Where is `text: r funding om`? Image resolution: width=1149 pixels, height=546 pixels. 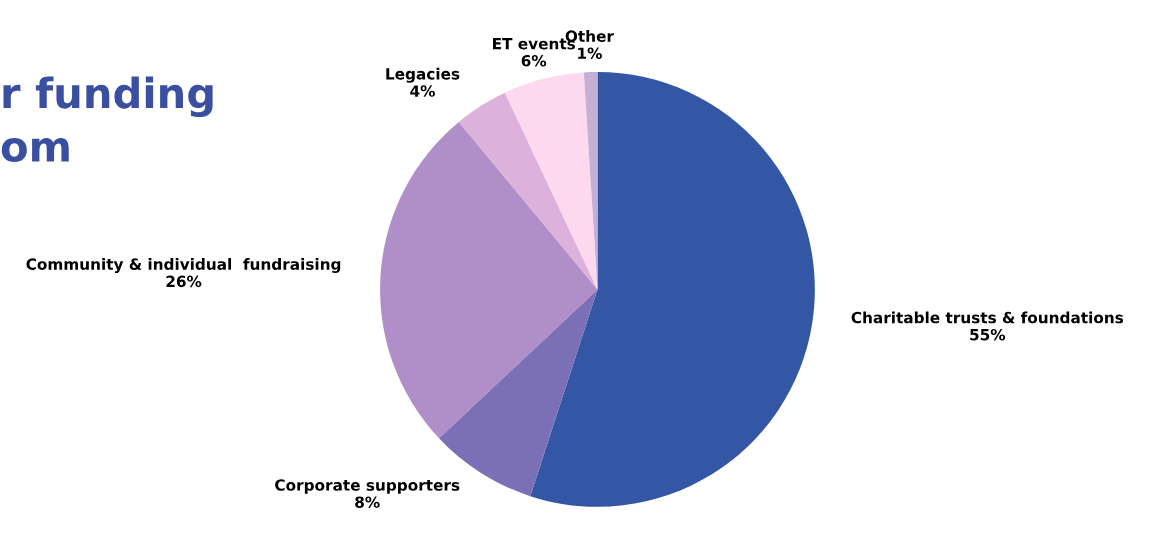 text: r funding om is located at coordinates (107, 119).